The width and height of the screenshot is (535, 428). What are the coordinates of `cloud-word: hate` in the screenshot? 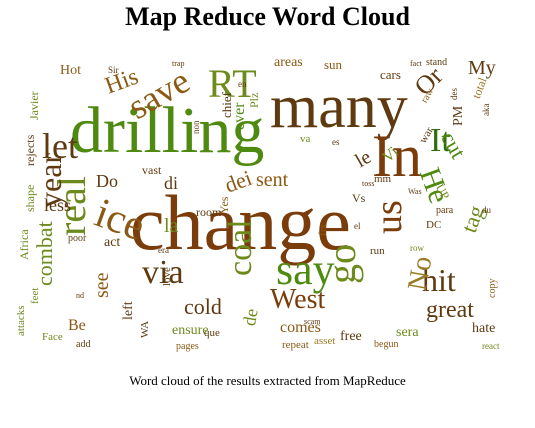 It's located at (484, 328).